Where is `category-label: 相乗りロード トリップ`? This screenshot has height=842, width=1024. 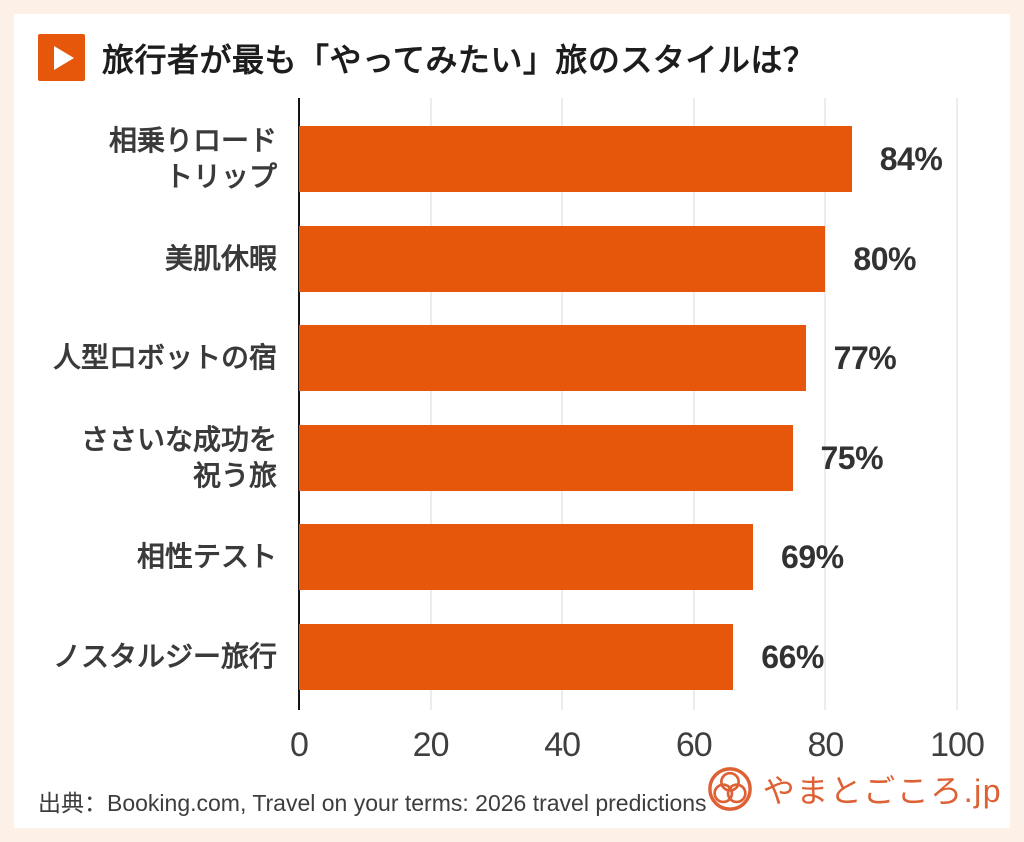 category-label: 相乗りロード トリップ is located at coordinates (192, 158).